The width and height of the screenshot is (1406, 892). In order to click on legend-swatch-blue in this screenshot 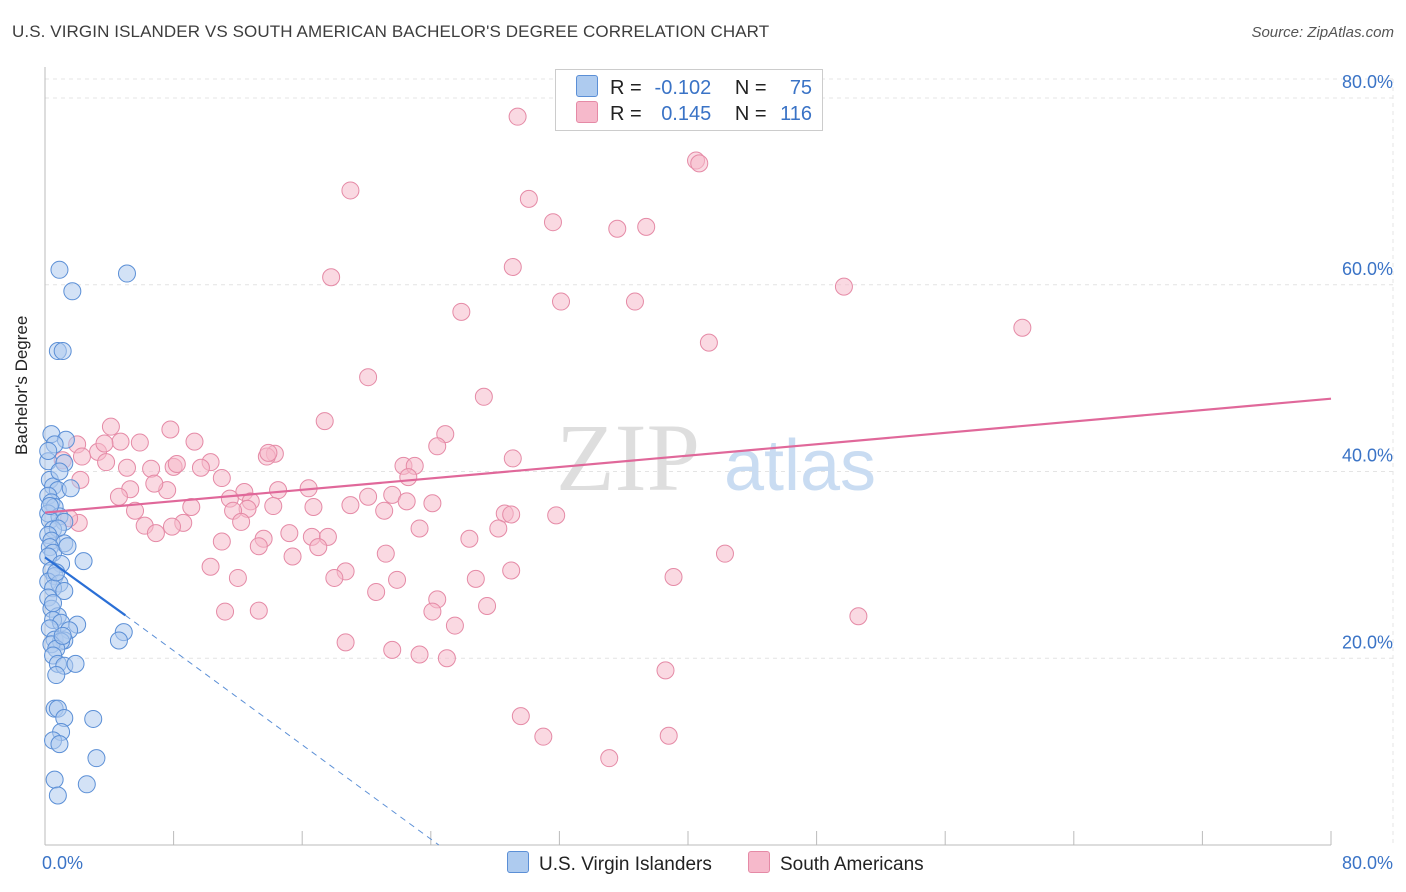, I will do `click(587, 86)`.